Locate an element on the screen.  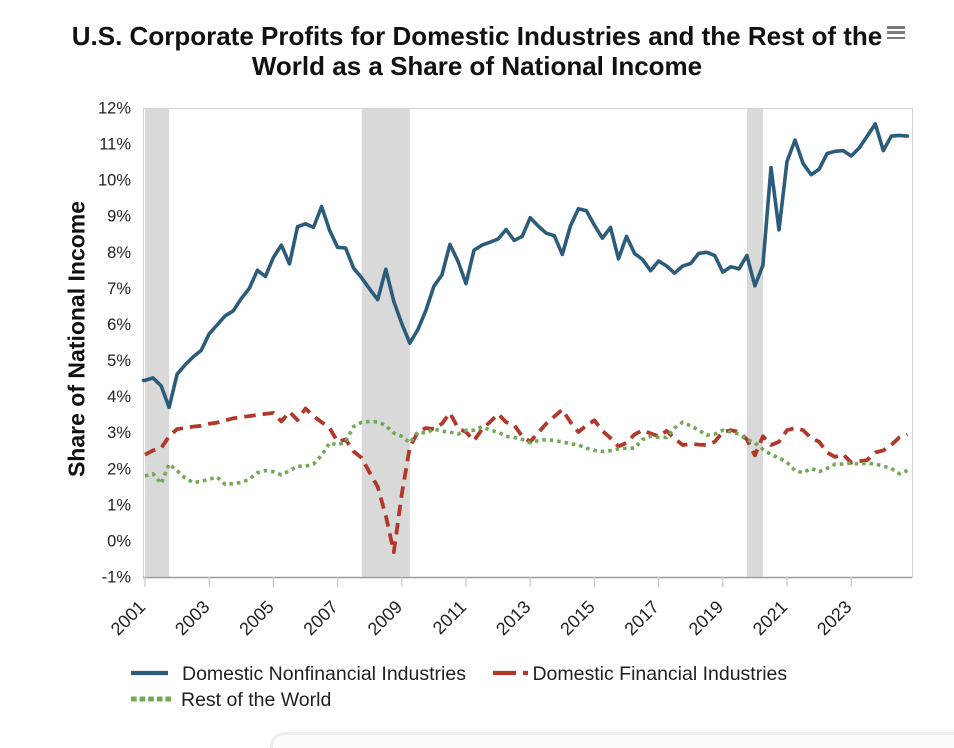
svg-text: 2011 is located at coordinates (450, 618).